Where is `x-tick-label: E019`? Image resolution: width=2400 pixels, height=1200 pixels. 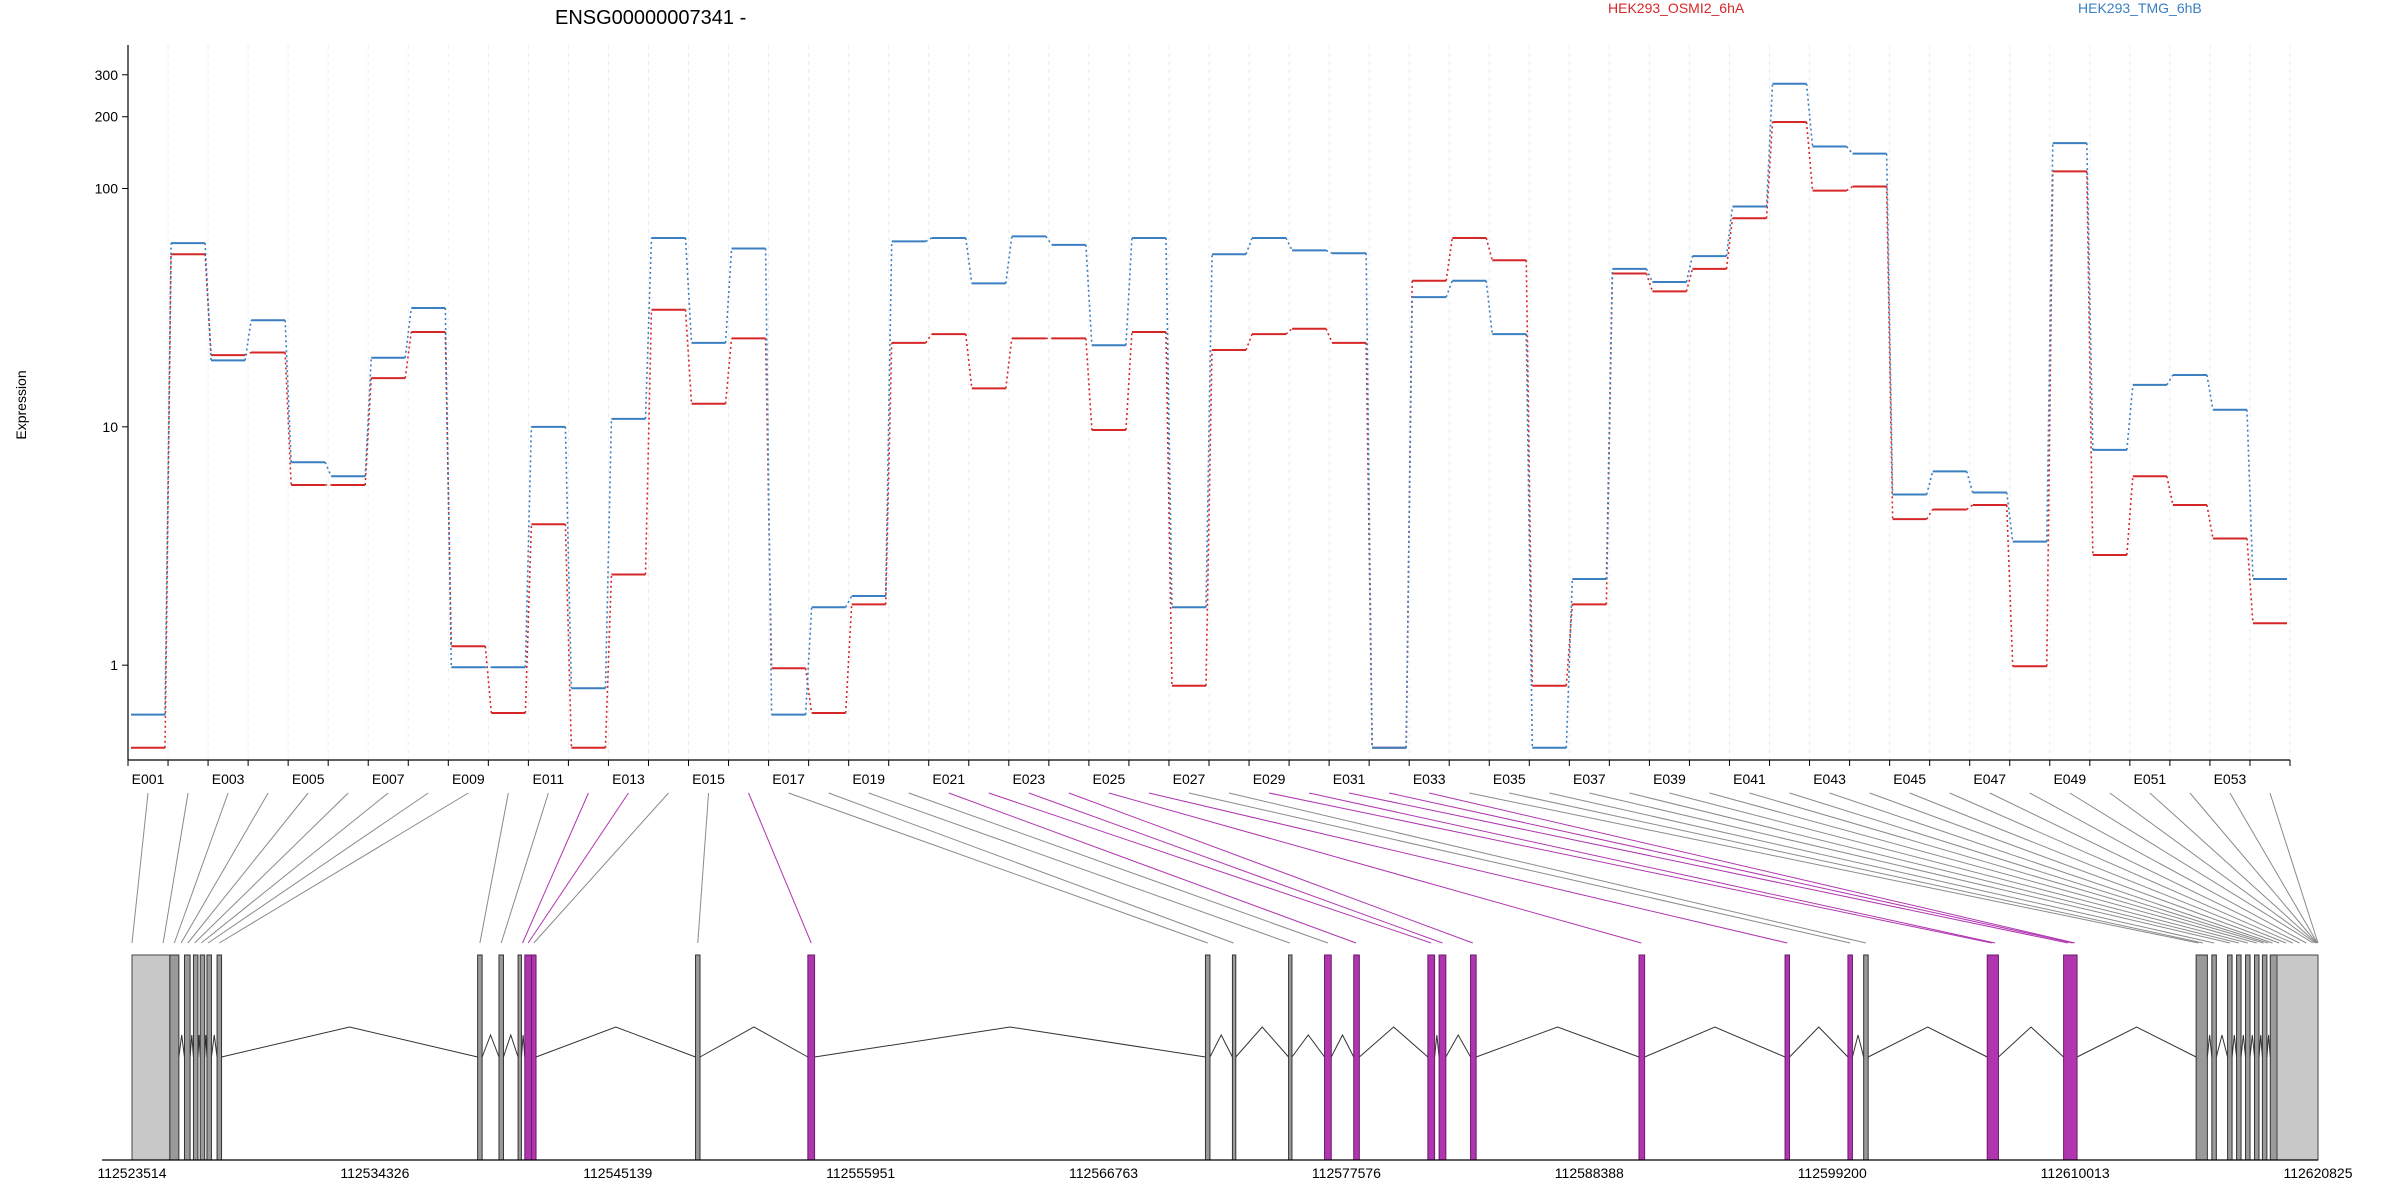 x-tick-label: E019 is located at coordinates (868, 779).